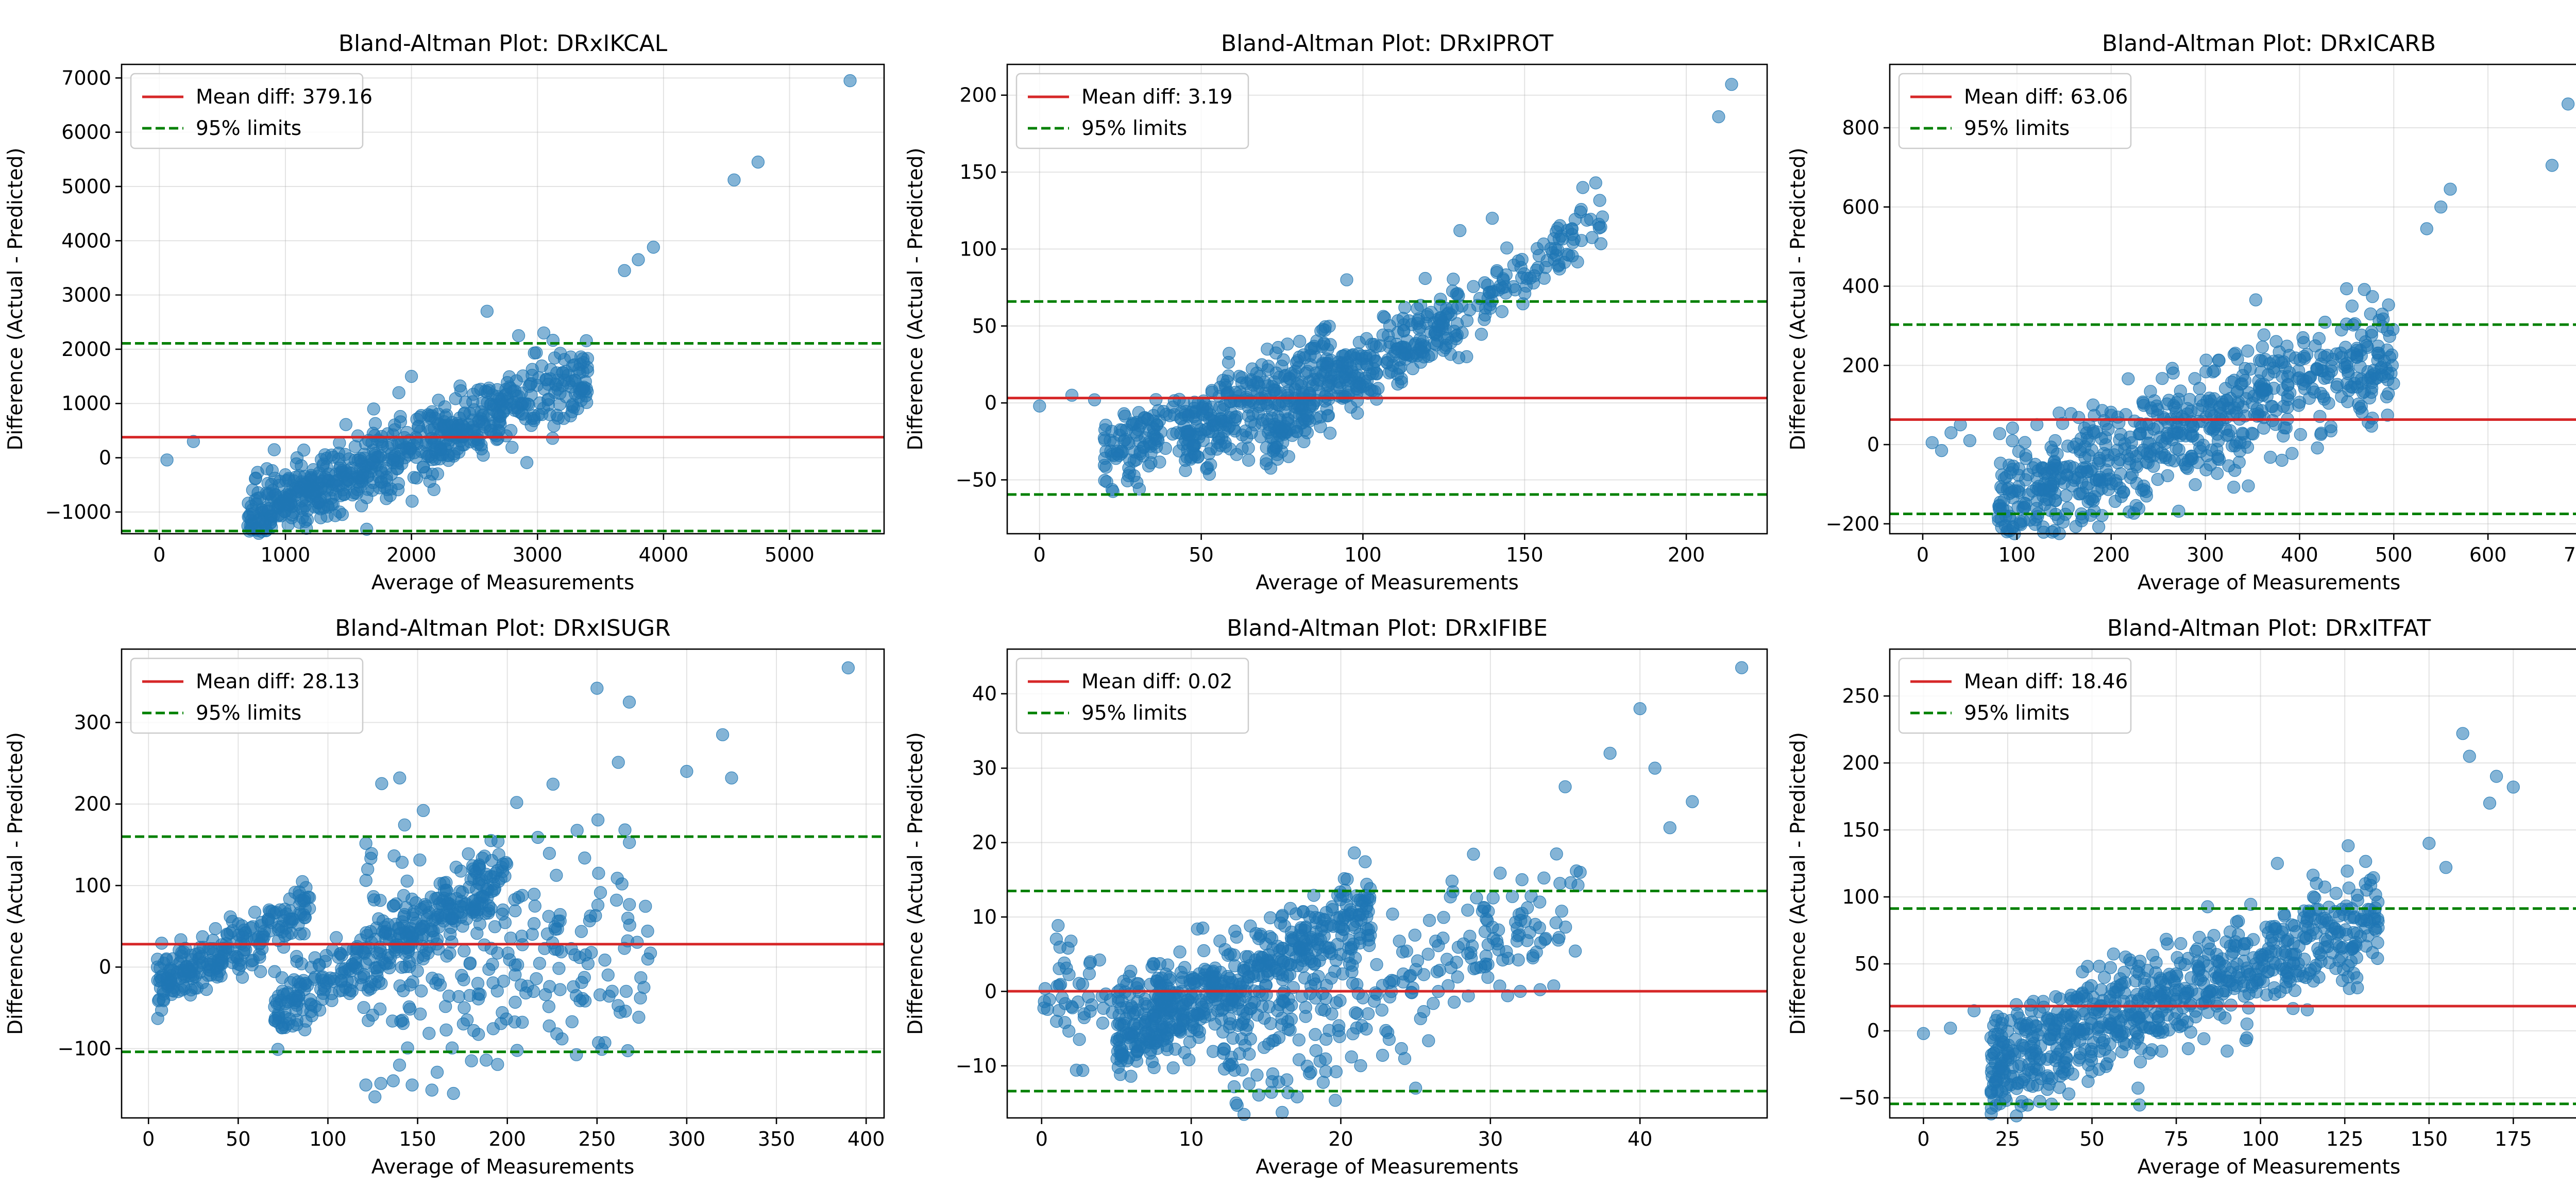  What do you see at coordinates (1860, 830) in the screenshot?
I see `y-tick-label: 150` at bounding box center [1860, 830].